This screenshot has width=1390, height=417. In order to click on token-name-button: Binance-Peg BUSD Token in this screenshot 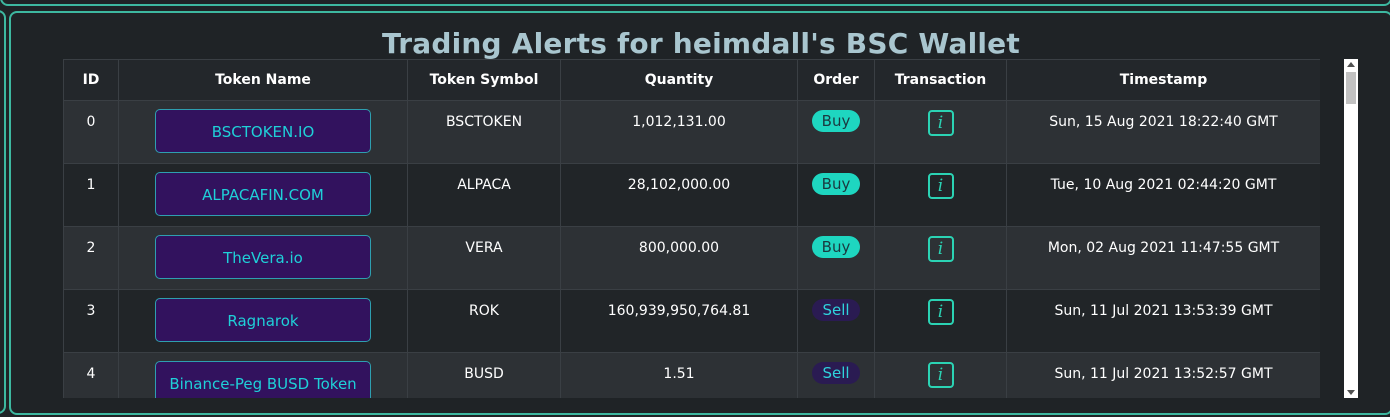, I will do `click(263, 379)`.